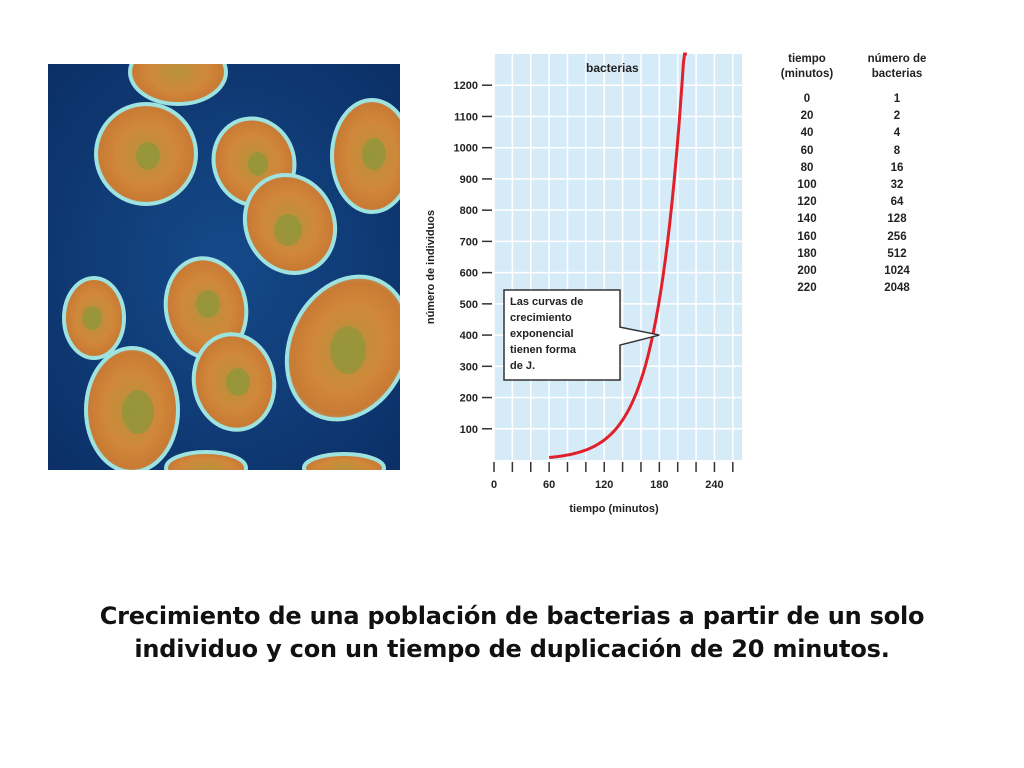  I want to click on y-tick-label: 600, so click(469, 274).